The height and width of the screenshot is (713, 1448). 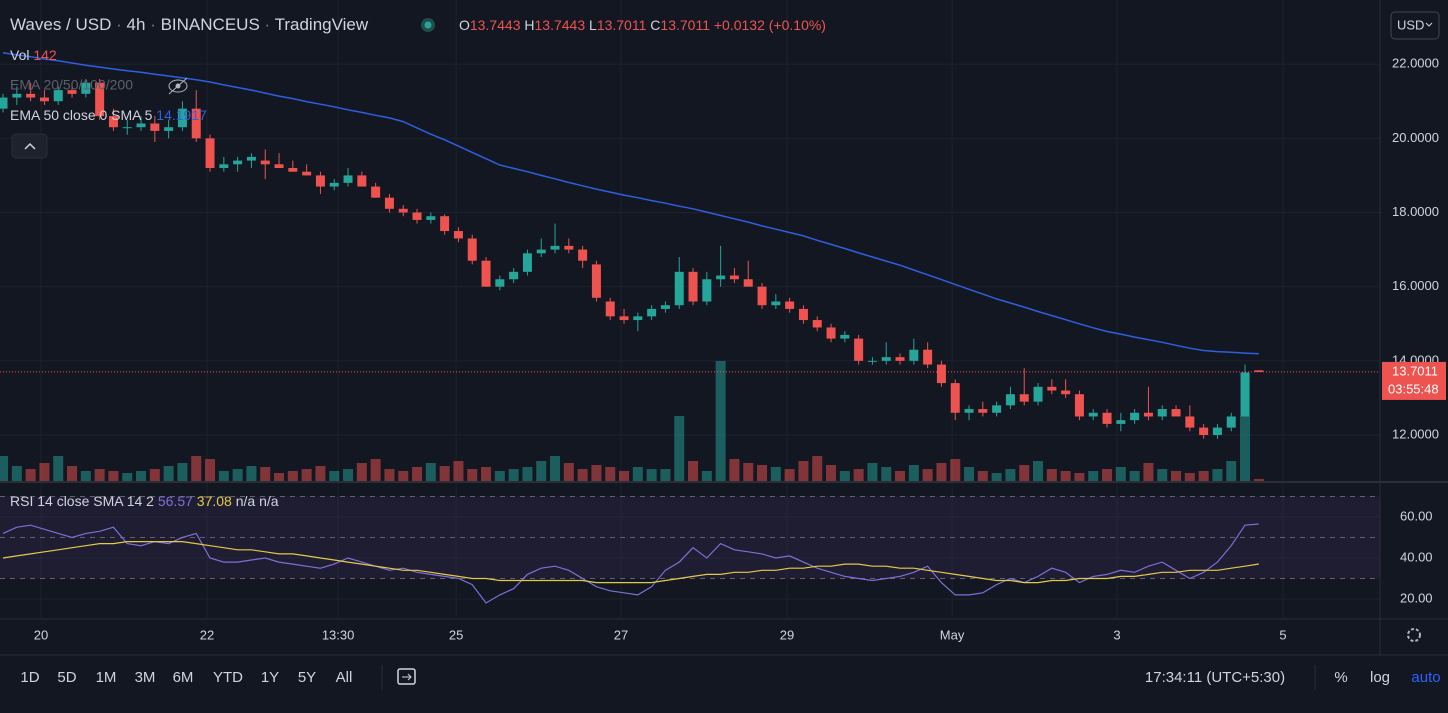 I want to click on auto-toggle: auto, so click(x=1425, y=677).